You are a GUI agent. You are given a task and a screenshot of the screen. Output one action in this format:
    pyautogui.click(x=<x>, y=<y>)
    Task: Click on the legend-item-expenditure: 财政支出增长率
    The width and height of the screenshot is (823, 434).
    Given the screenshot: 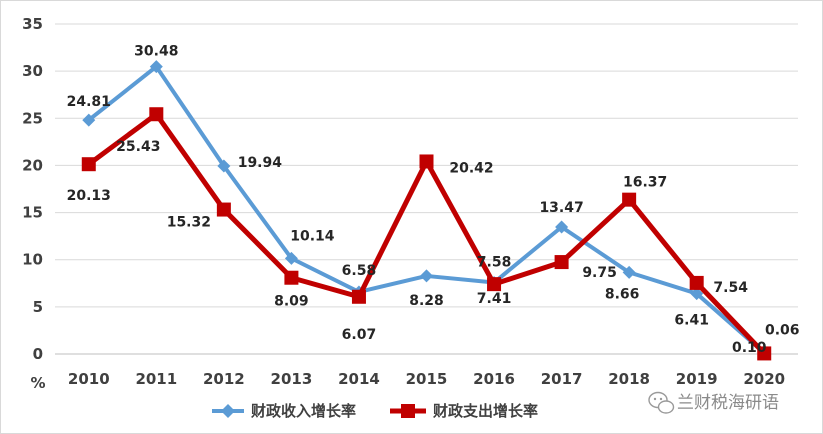 What is the action you would take?
    pyautogui.click(x=464, y=411)
    